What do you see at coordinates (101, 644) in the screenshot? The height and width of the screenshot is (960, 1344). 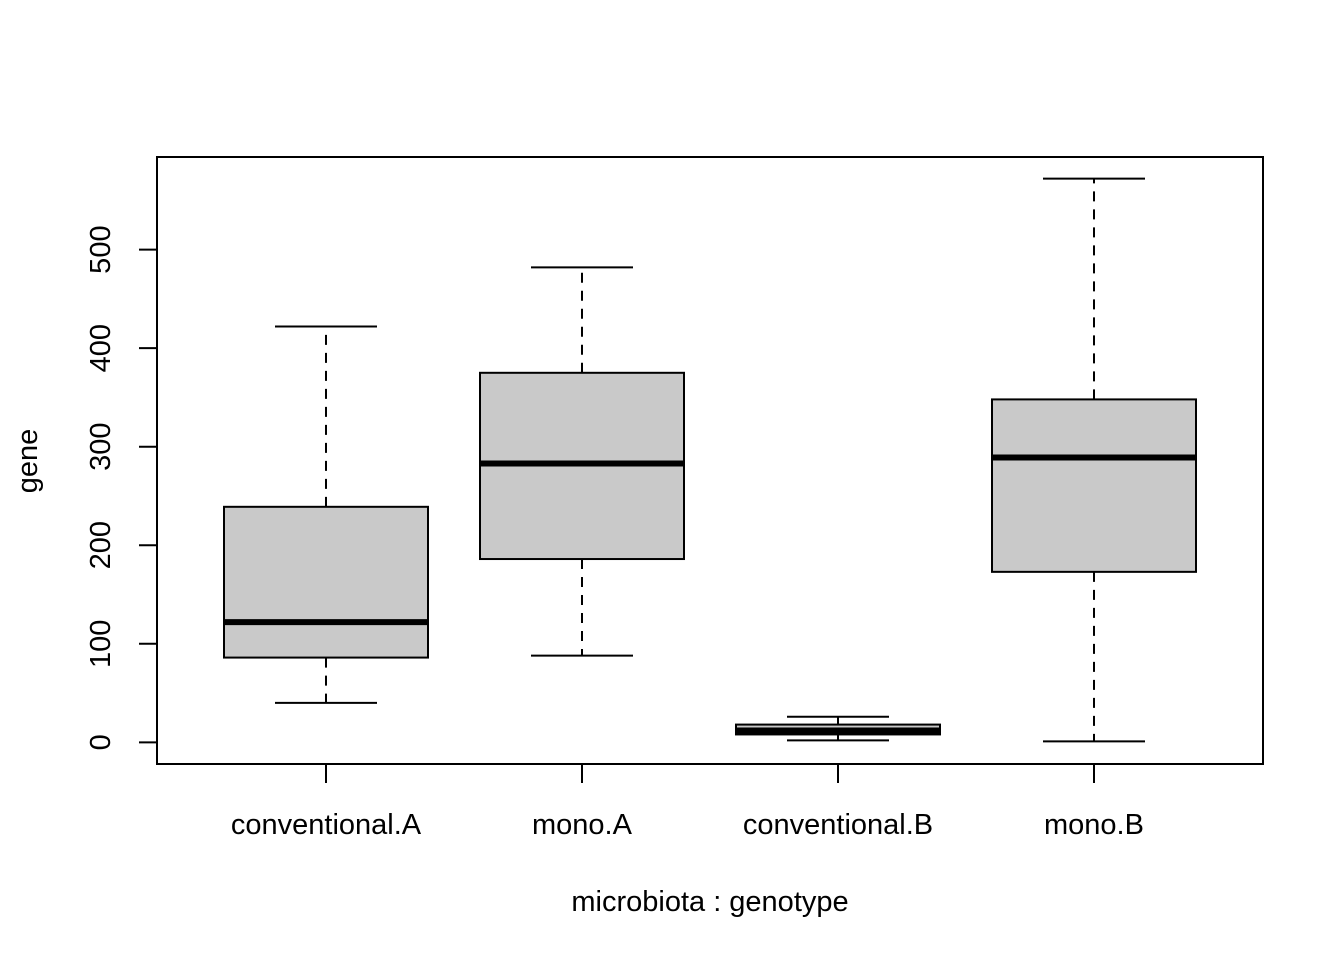 I see `y-tick-label: 100` at bounding box center [101, 644].